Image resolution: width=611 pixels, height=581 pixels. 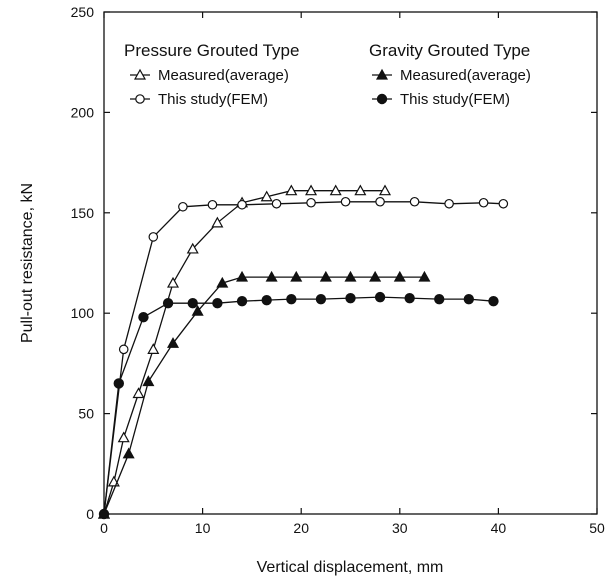 I want to click on y-tick-label: 250, so click(x=83, y=12).